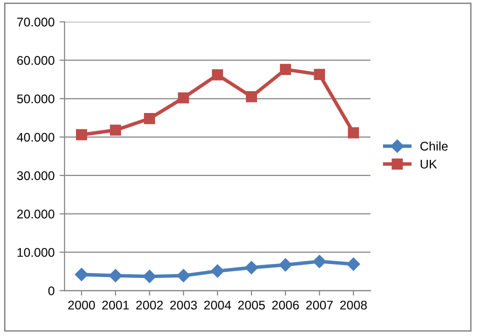  Describe the element at coordinates (285, 305) in the screenshot. I see `x-tick-label: 2006` at that location.